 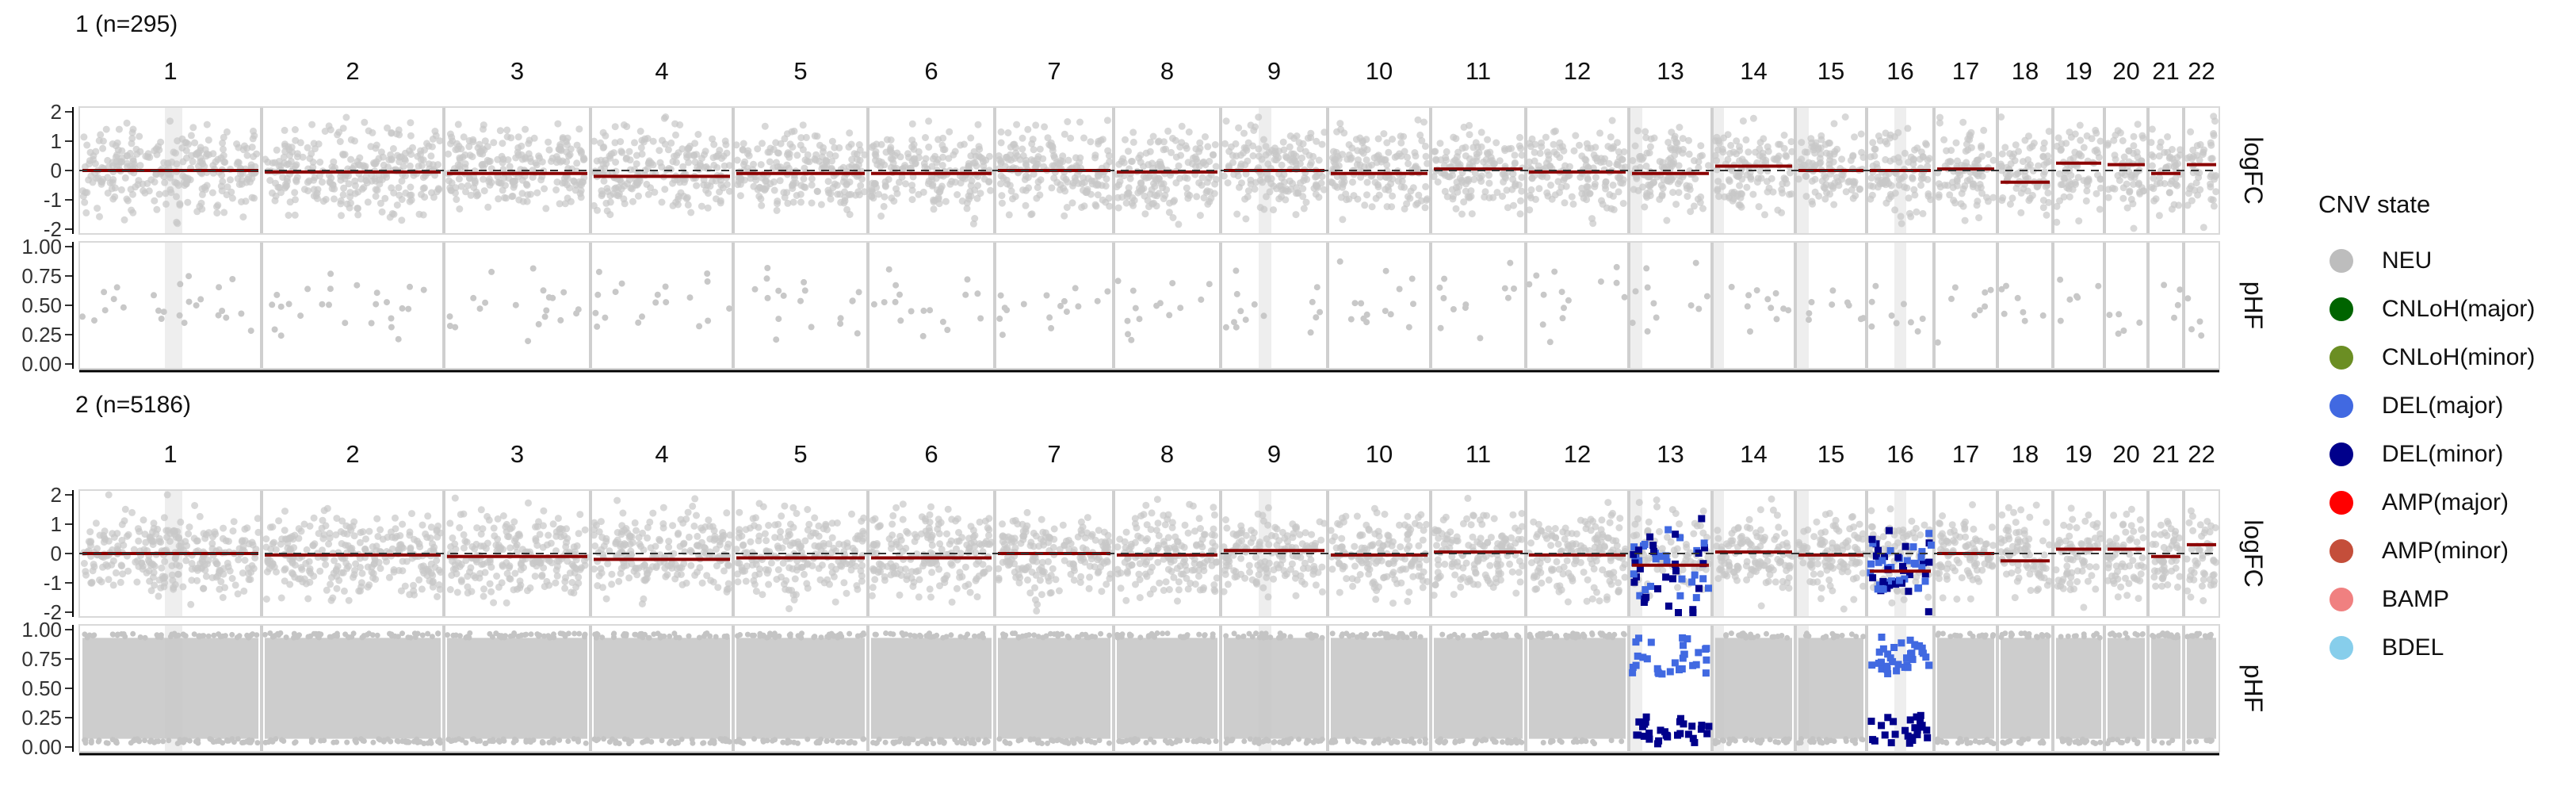 What do you see at coordinates (352, 454) in the screenshot?
I see `chromosome-label: 2` at bounding box center [352, 454].